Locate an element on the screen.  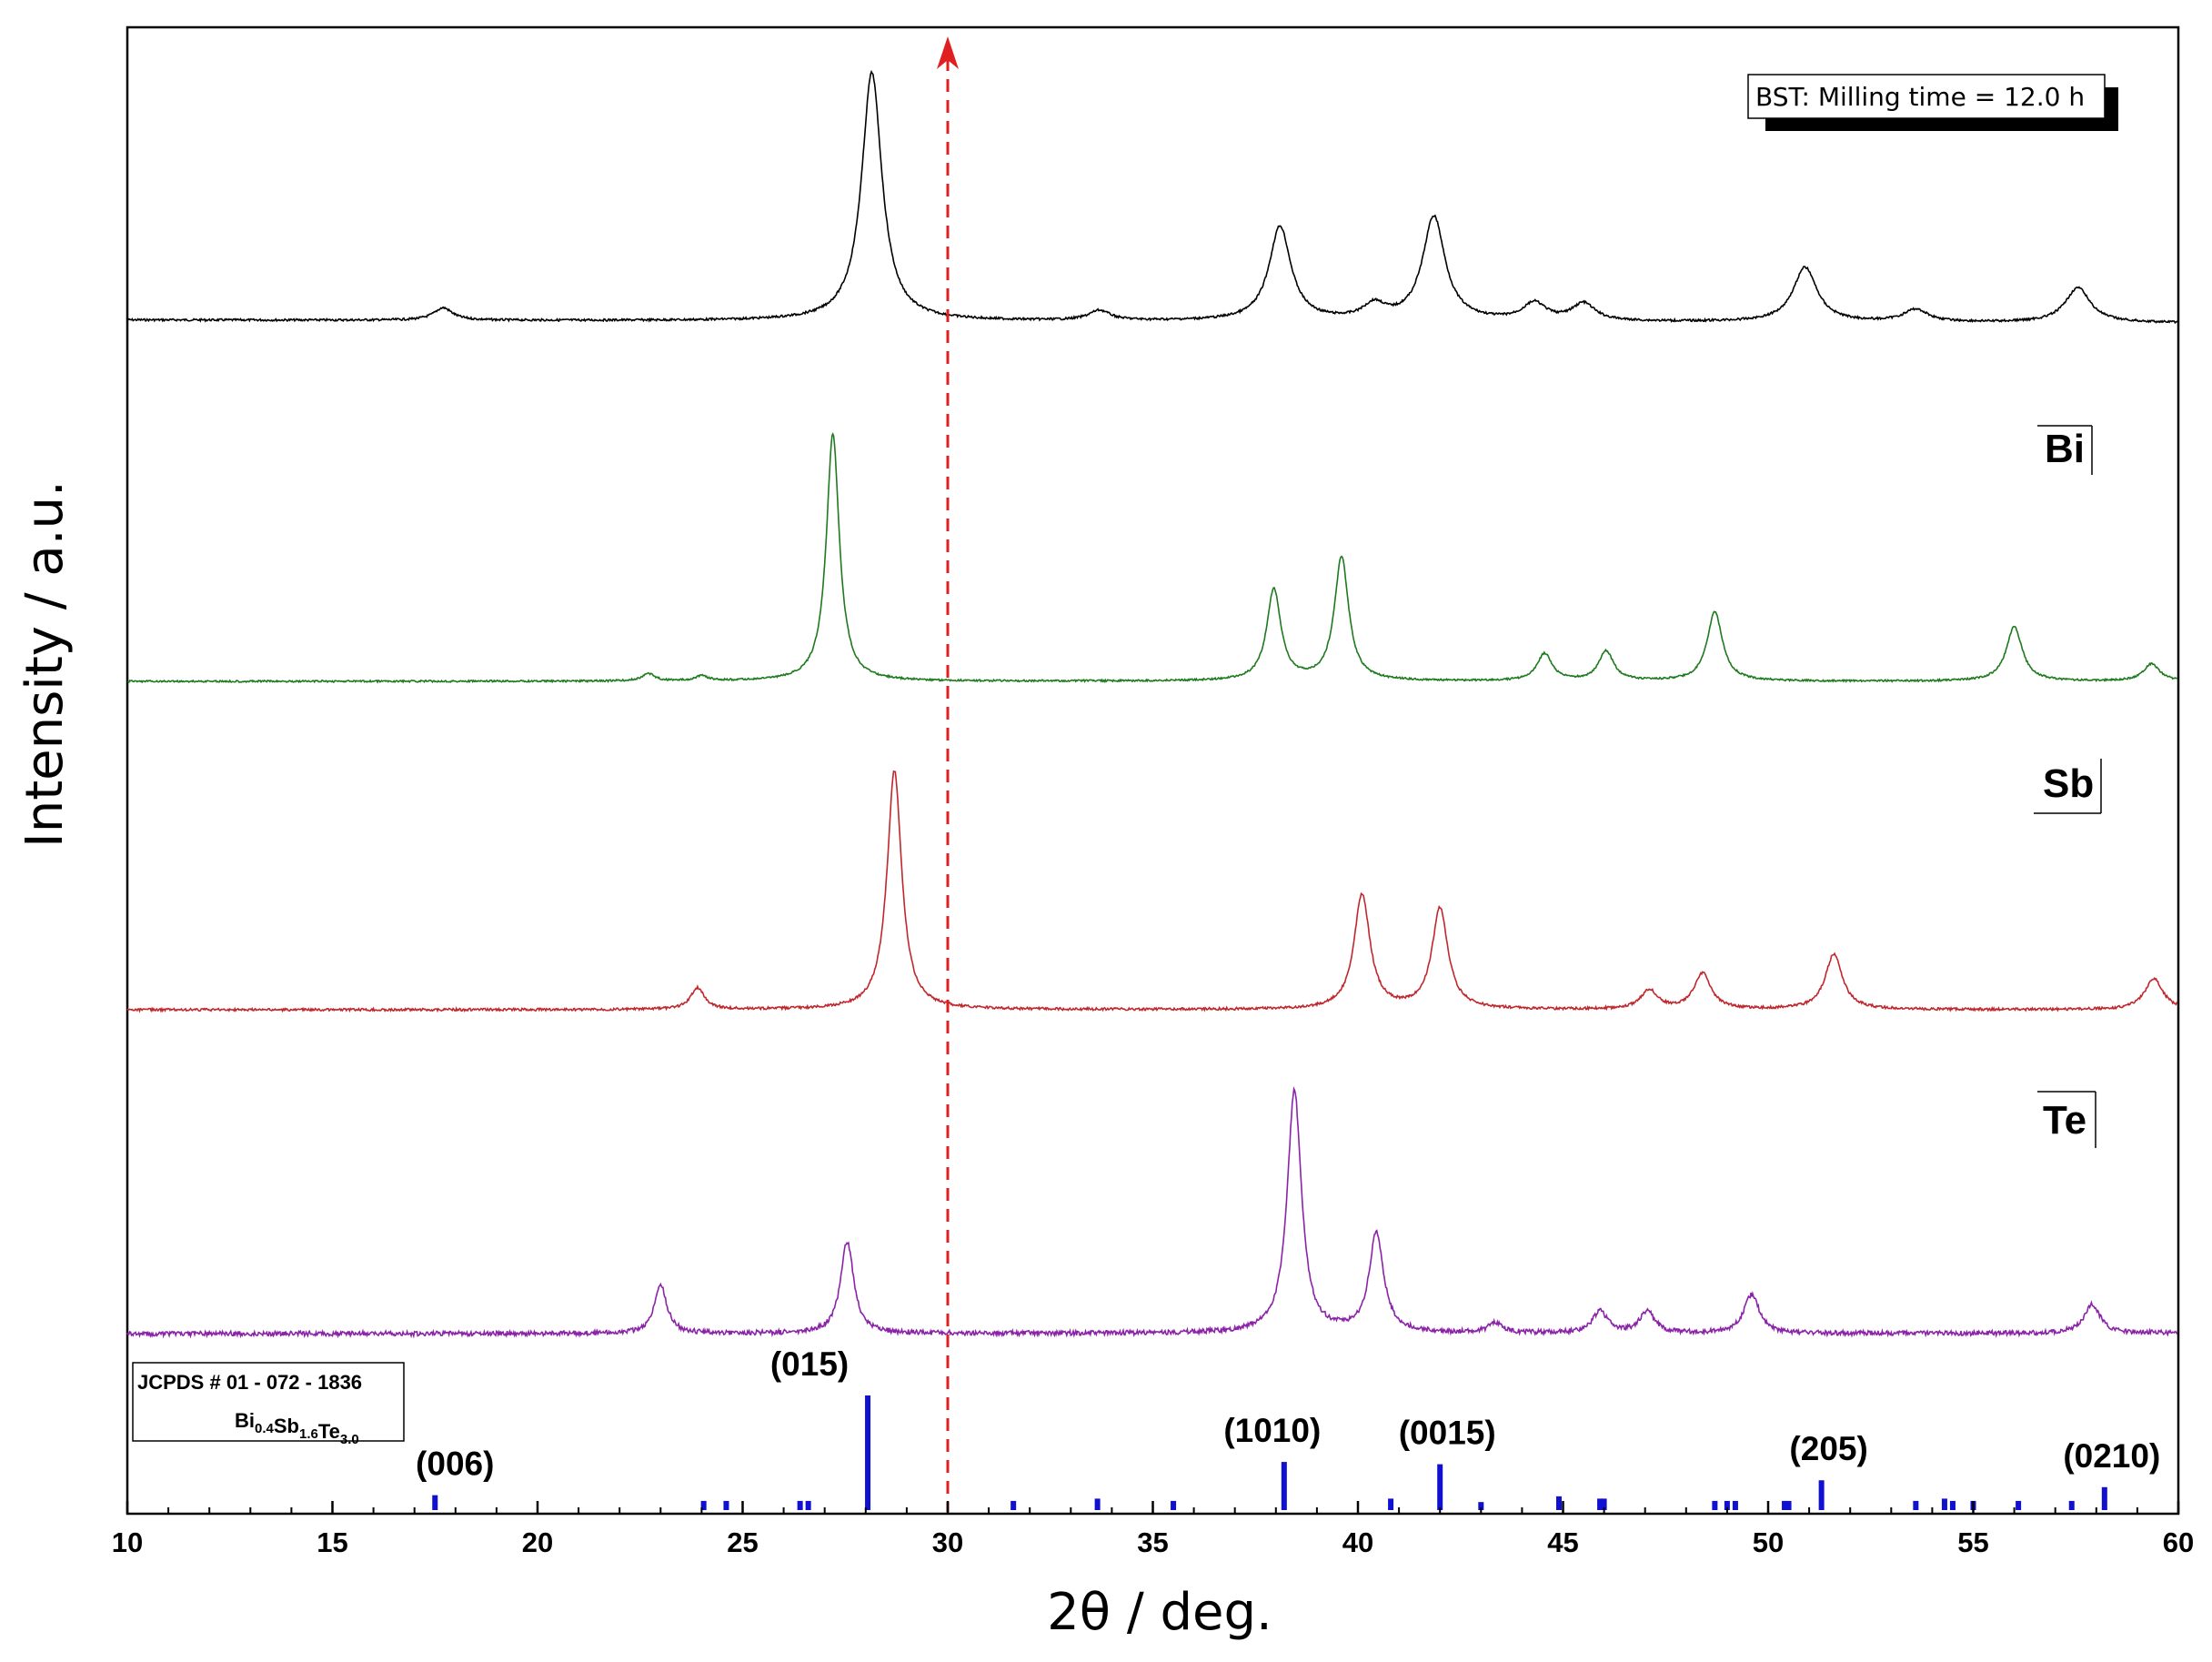
peak-label: (015) is located at coordinates (810, 1364).